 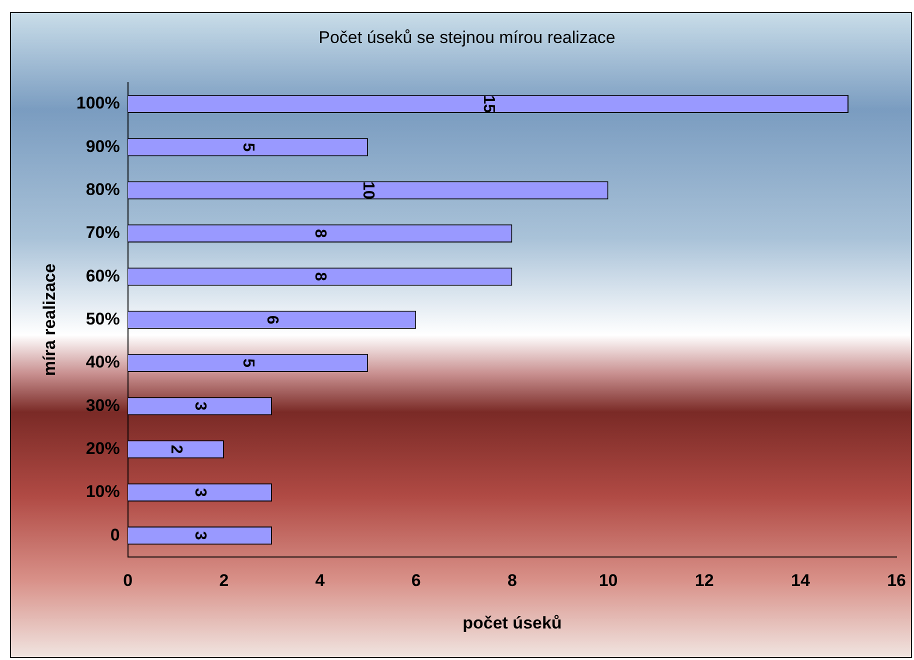 I want to click on x-tick-label: 2, so click(x=224, y=580).